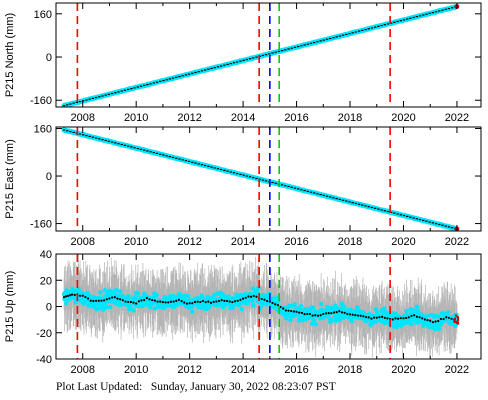  Describe the element at coordinates (456, 315) in the screenshot. I see `latest-point` at that location.